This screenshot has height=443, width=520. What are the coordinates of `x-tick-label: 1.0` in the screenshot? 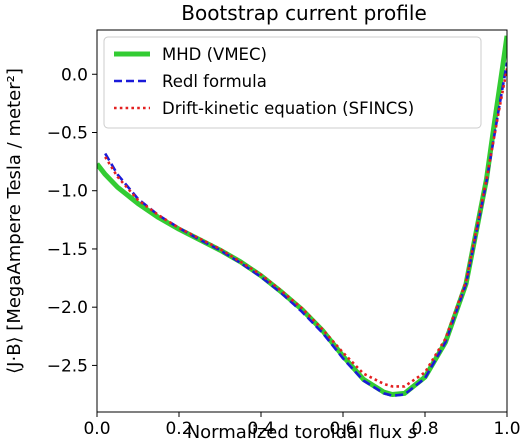 It's located at (506, 429).